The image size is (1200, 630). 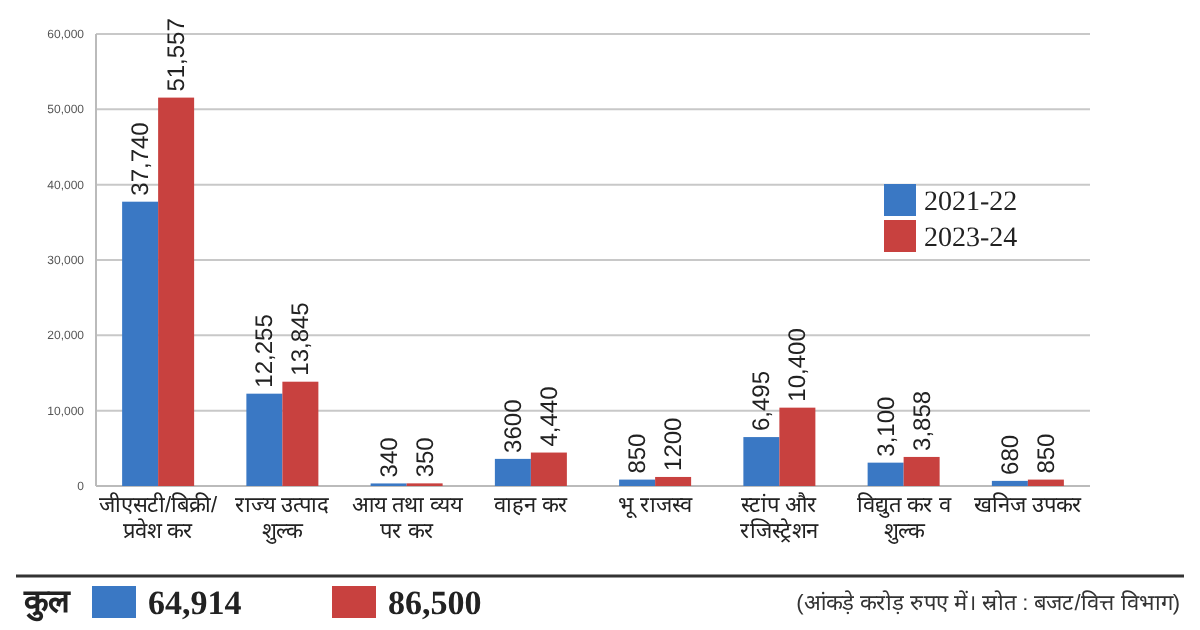 What do you see at coordinates (530, 506) in the screenshot?
I see `x-tick-label: वाहन कर` at bounding box center [530, 506].